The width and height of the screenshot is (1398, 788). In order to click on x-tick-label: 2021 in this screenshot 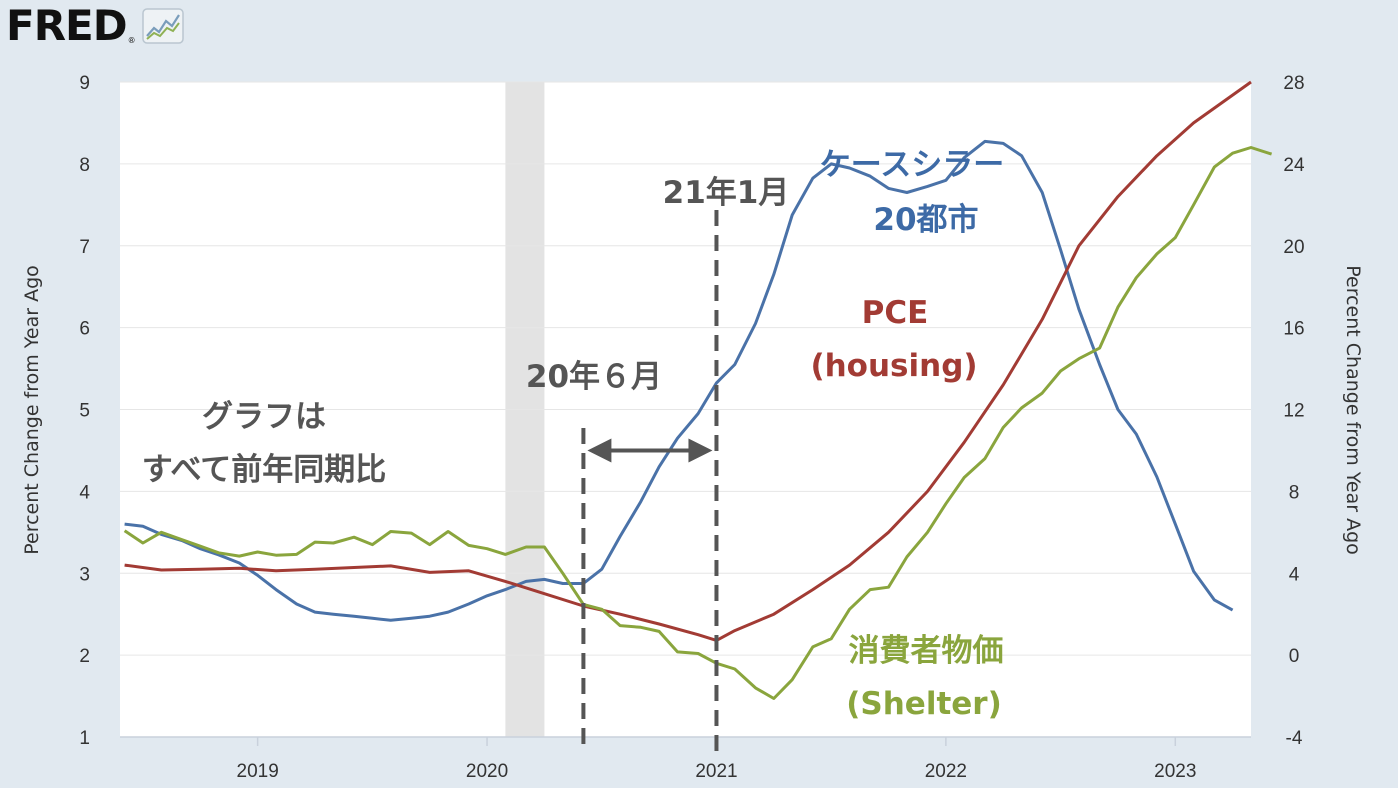, I will do `click(716, 771)`.